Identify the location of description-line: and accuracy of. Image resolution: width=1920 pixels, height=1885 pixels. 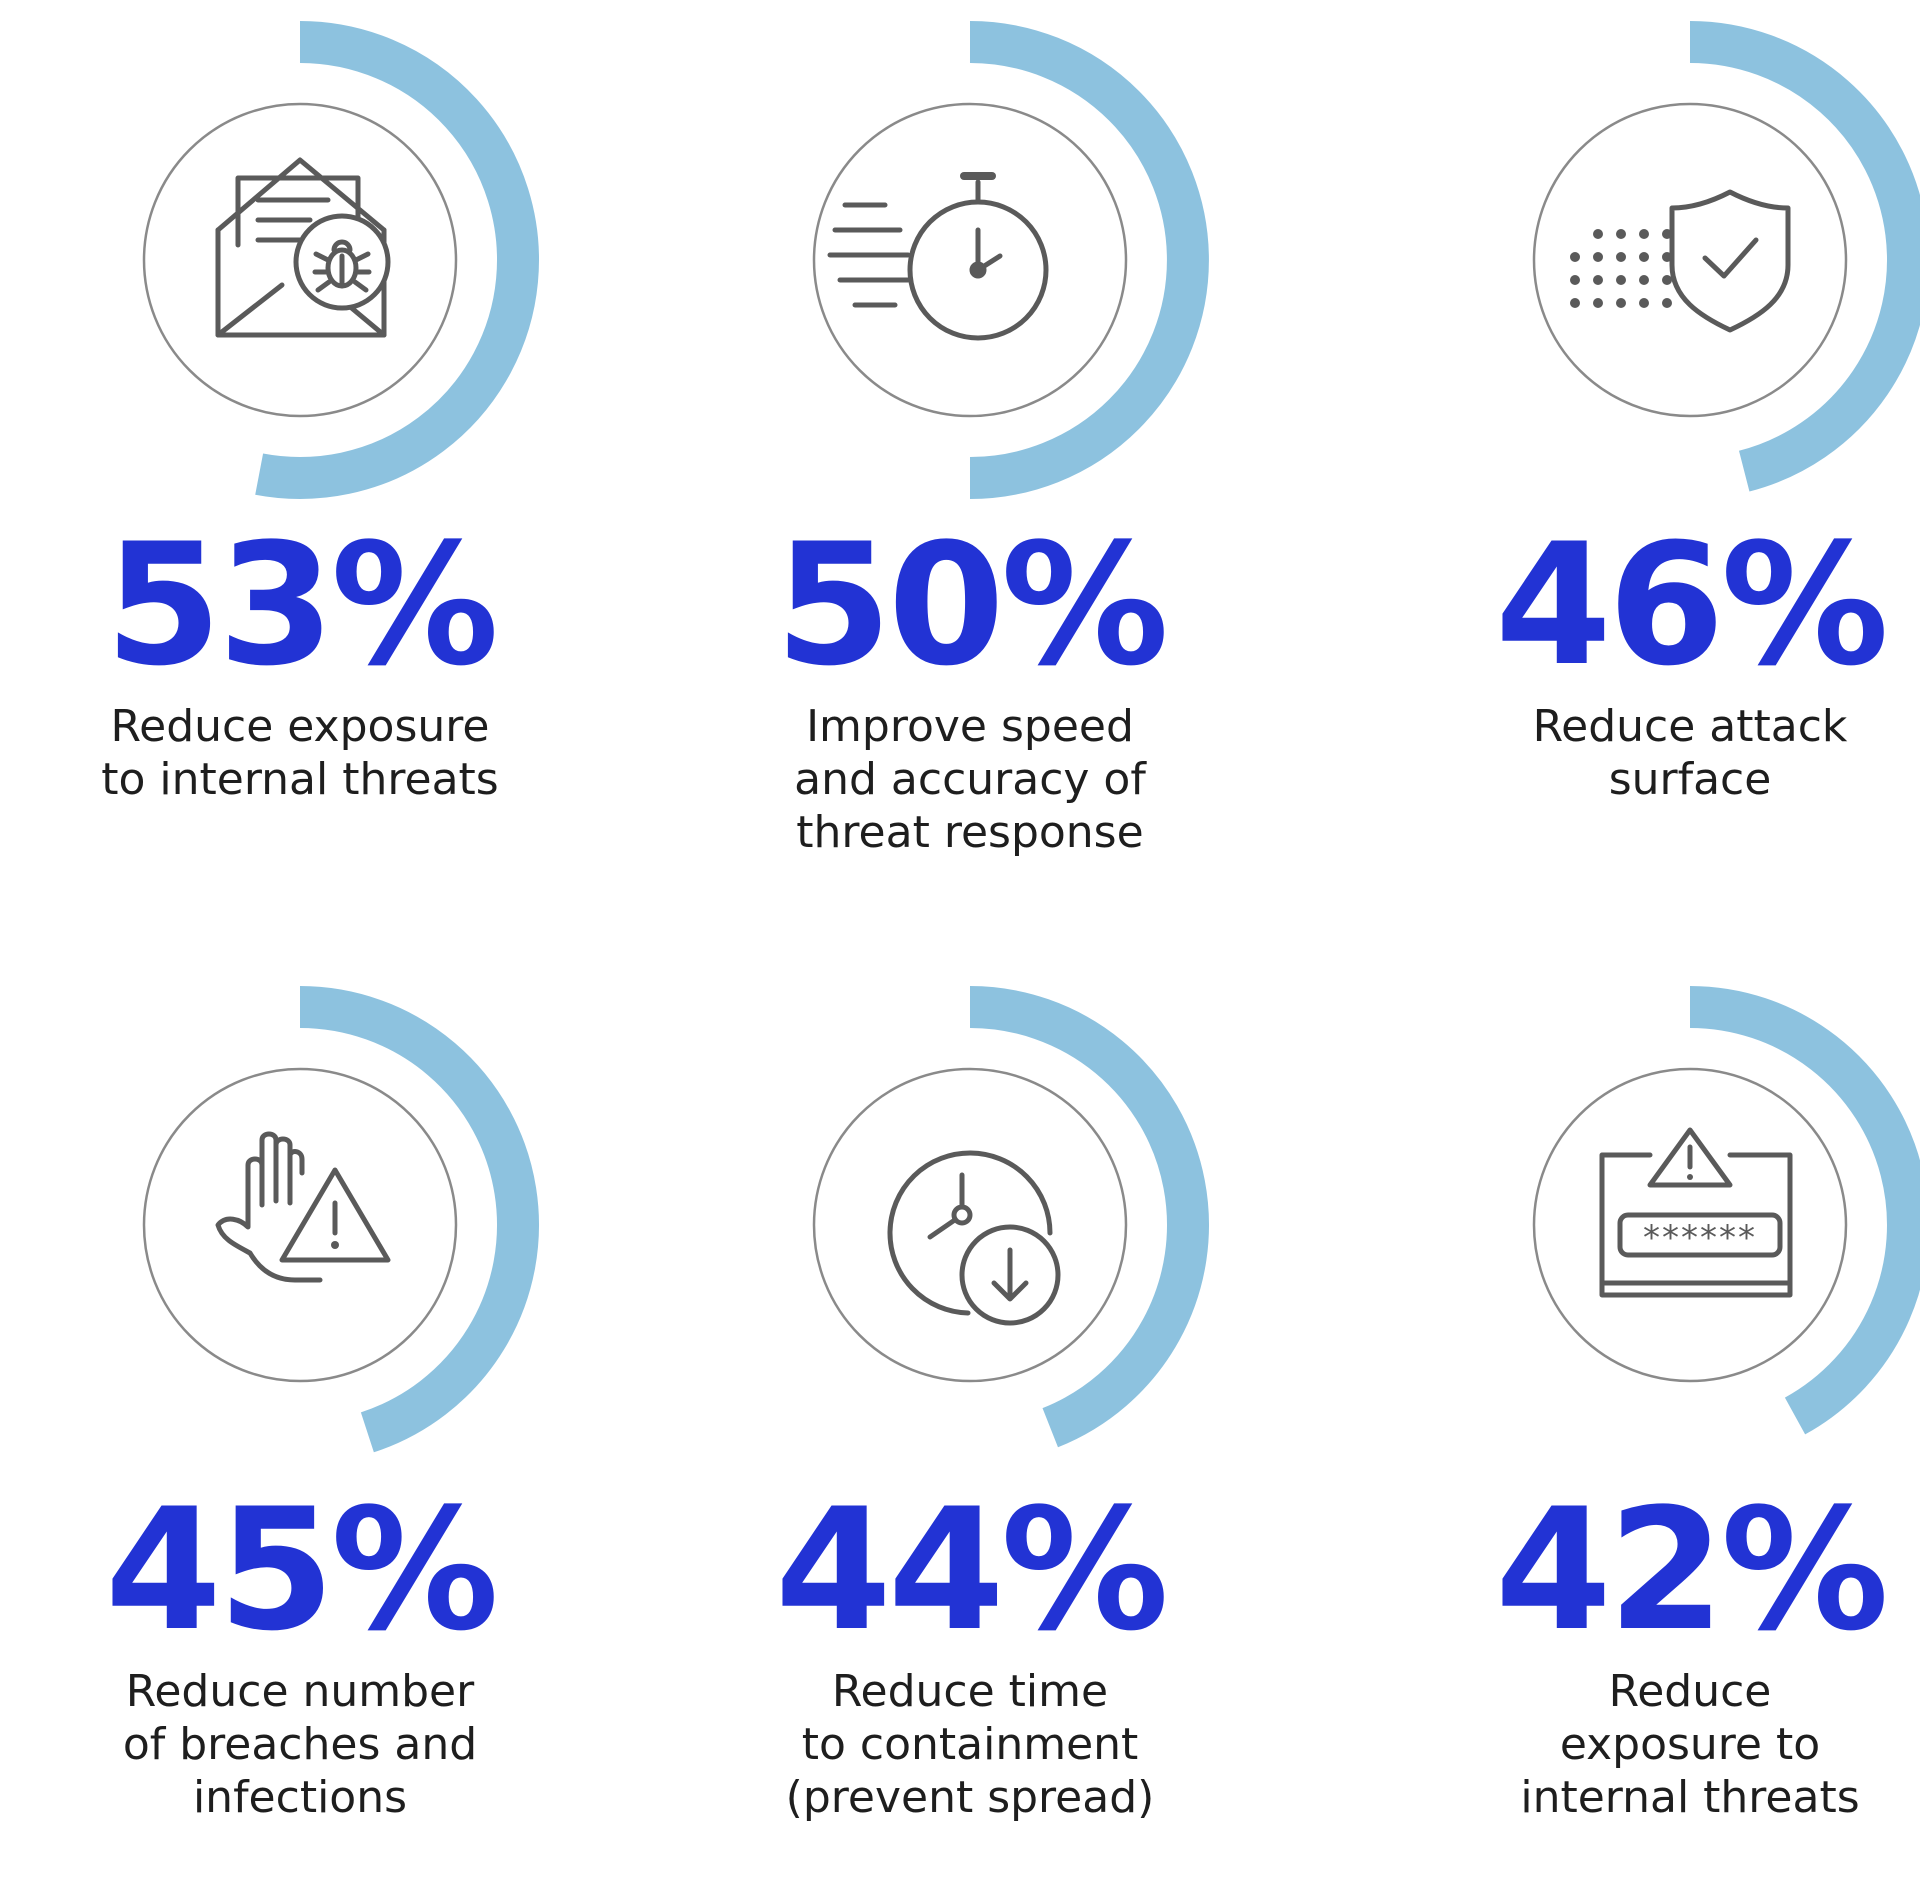
(970, 779).